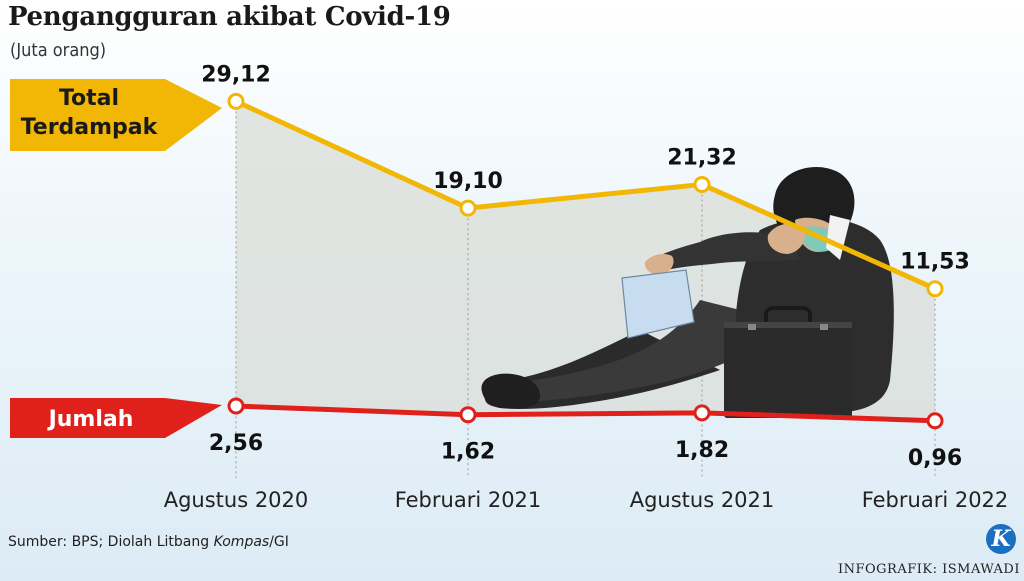 The width and height of the screenshot is (1024, 581). Describe the element at coordinates (1001, 539) in the screenshot. I see `kompas-logo-icon: K` at that location.